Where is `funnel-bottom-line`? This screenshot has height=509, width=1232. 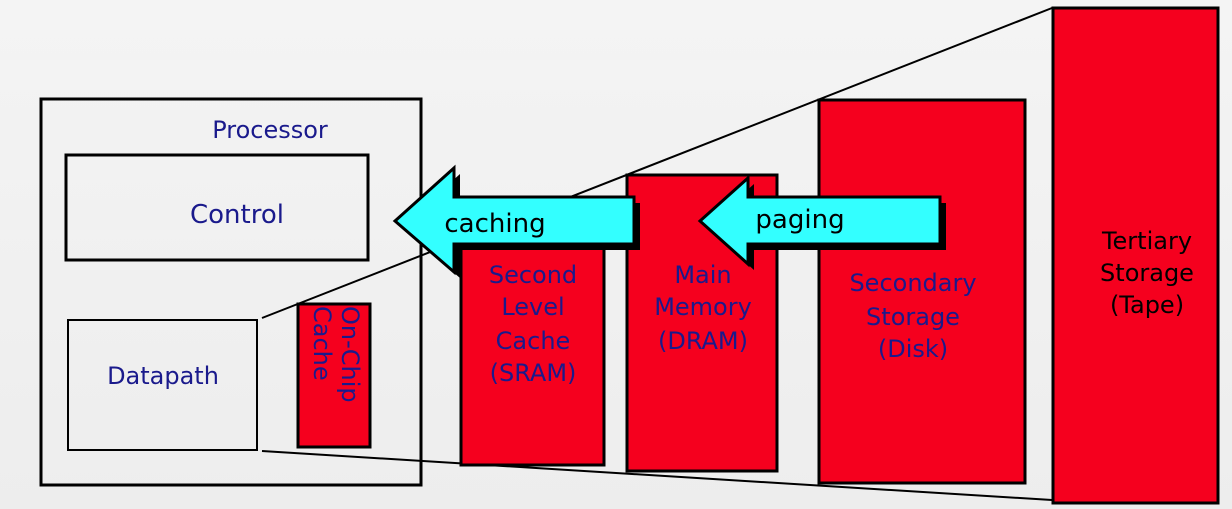 funnel-bottom-line is located at coordinates (657, 475).